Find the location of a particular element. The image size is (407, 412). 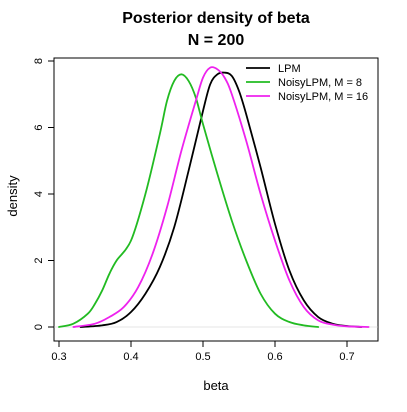

x-tick-label: 0.4 is located at coordinates (130, 357).